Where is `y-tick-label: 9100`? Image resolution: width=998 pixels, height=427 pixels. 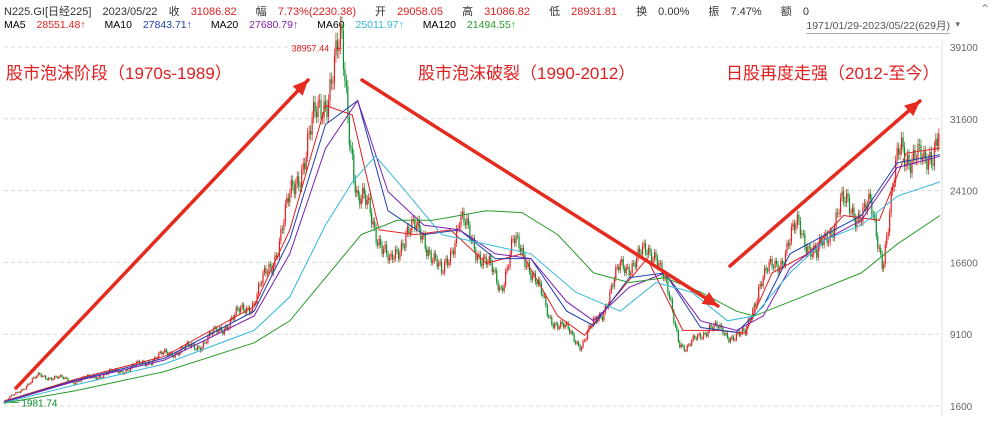 y-tick-label: 9100 is located at coordinates (961, 335).